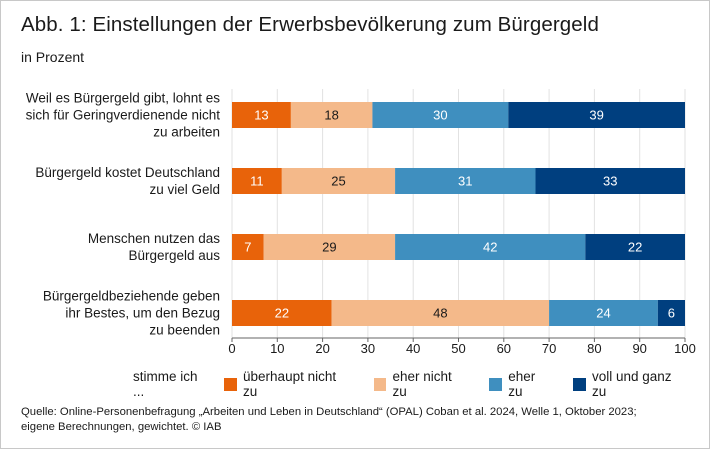  I want to click on x-tick-label: 40, so click(413, 348).